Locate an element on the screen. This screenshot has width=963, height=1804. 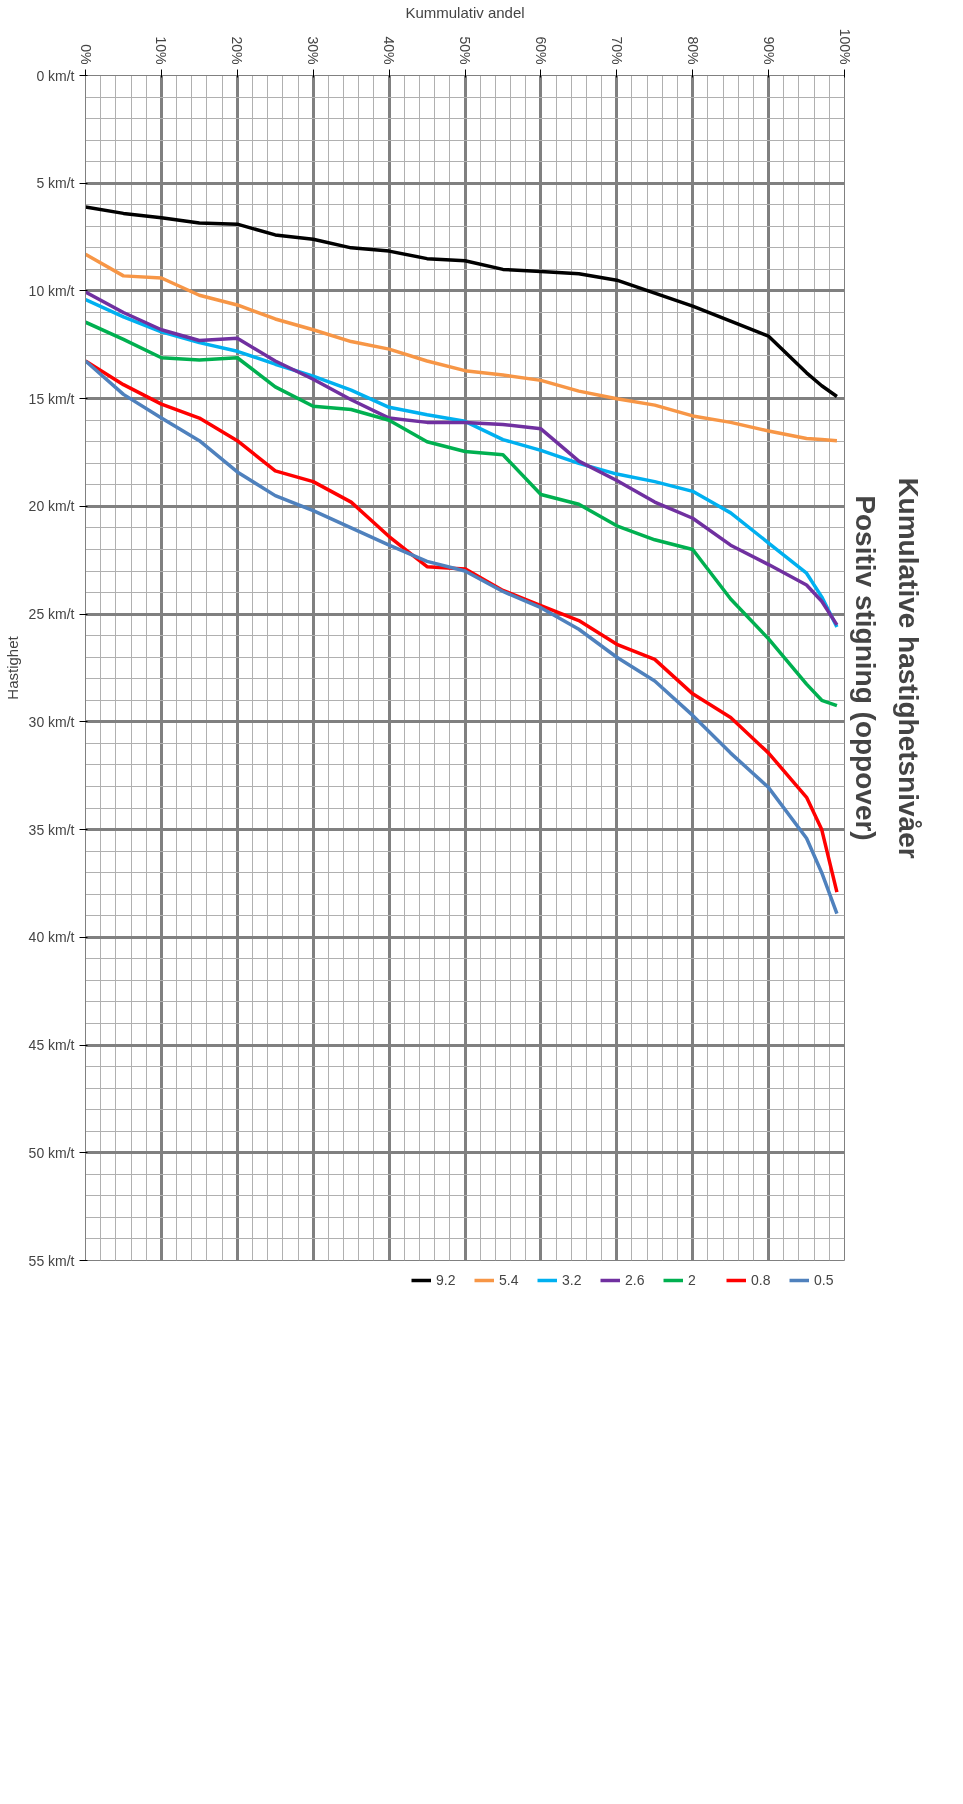
text: Positiv stigning (oppover) is located at coordinates (865, 668).